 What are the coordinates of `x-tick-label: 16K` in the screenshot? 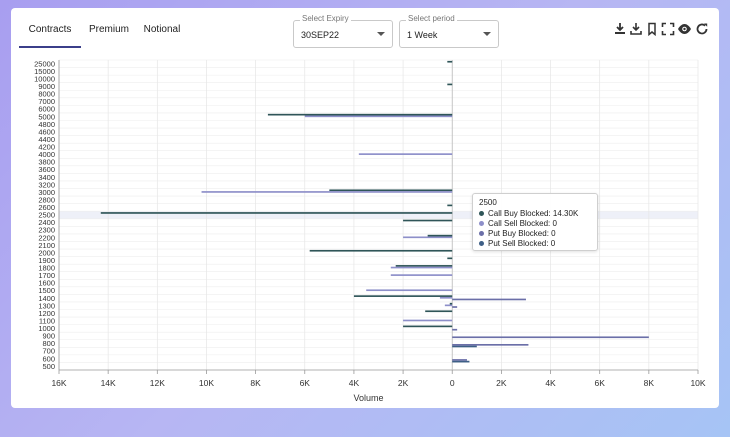 It's located at (58, 383).